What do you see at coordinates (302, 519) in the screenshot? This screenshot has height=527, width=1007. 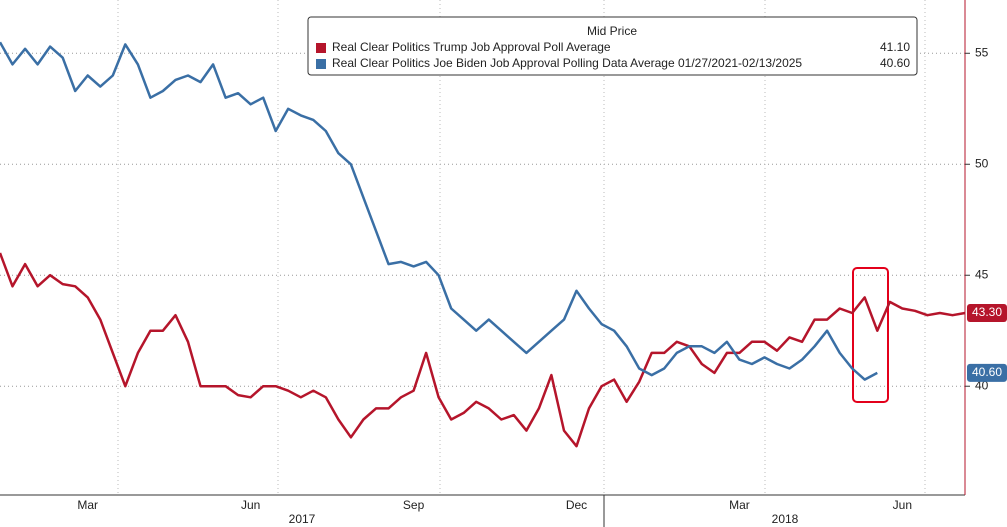 I see `year-label: 2017` at bounding box center [302, 519].